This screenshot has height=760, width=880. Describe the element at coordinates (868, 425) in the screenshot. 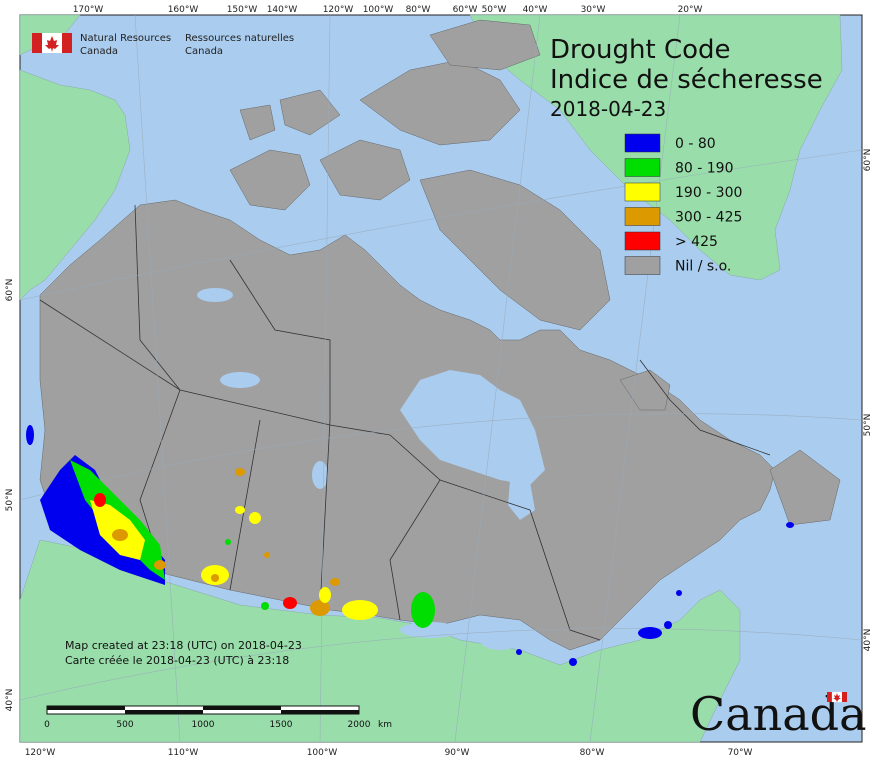

I see `grat-right-label: 50°N` at that location.